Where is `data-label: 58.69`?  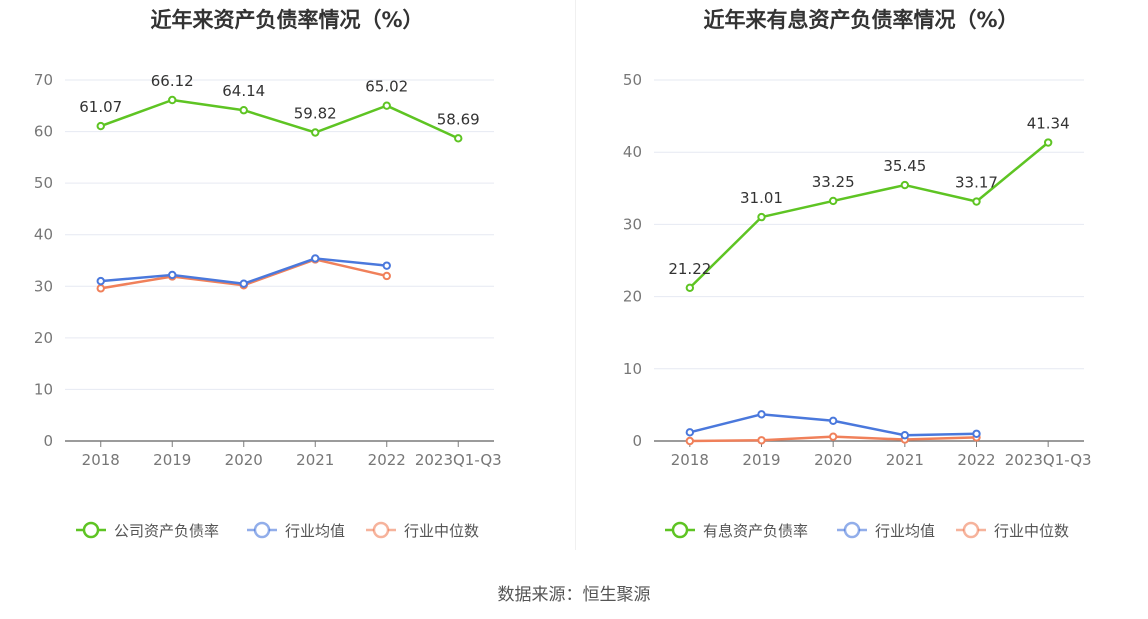
data-label: 58.69 is located at coordinates (458, 119).